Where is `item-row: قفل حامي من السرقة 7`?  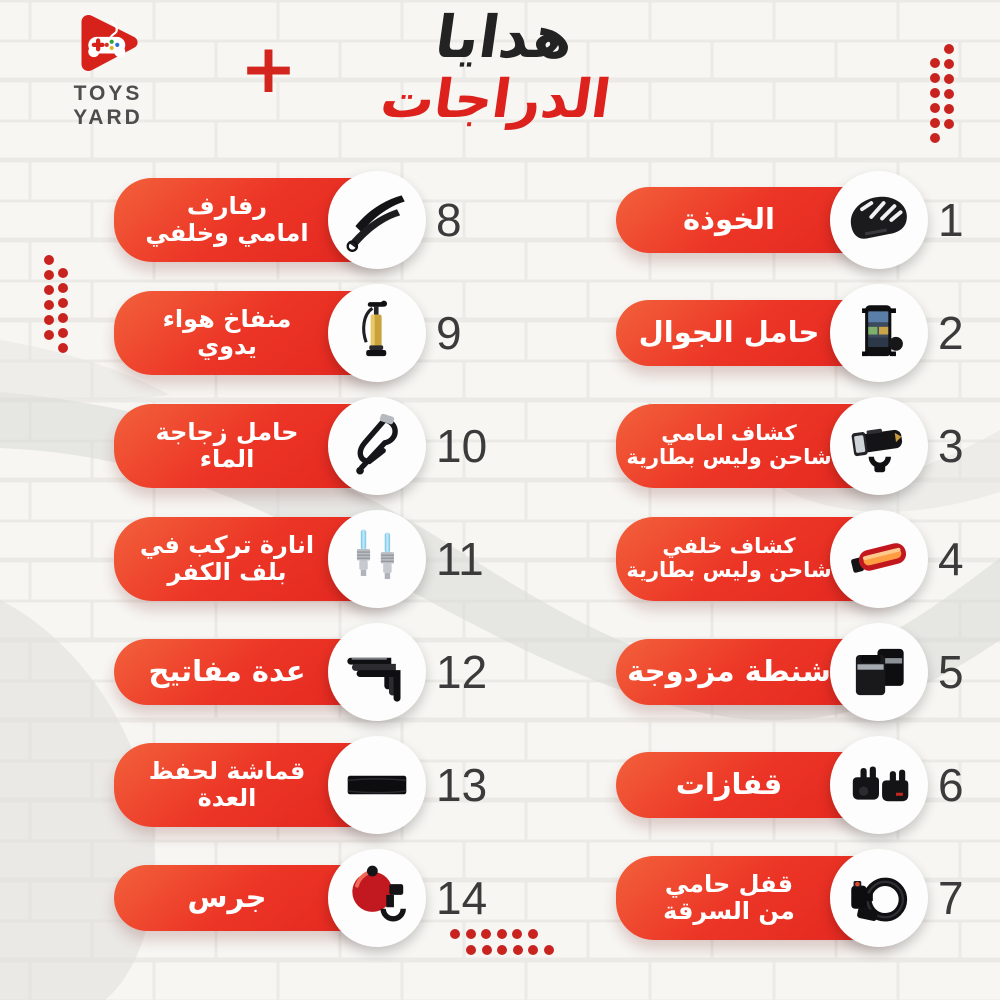
item-row: قفل حامي من السرقة 7 is located at coordinates (790, 898).